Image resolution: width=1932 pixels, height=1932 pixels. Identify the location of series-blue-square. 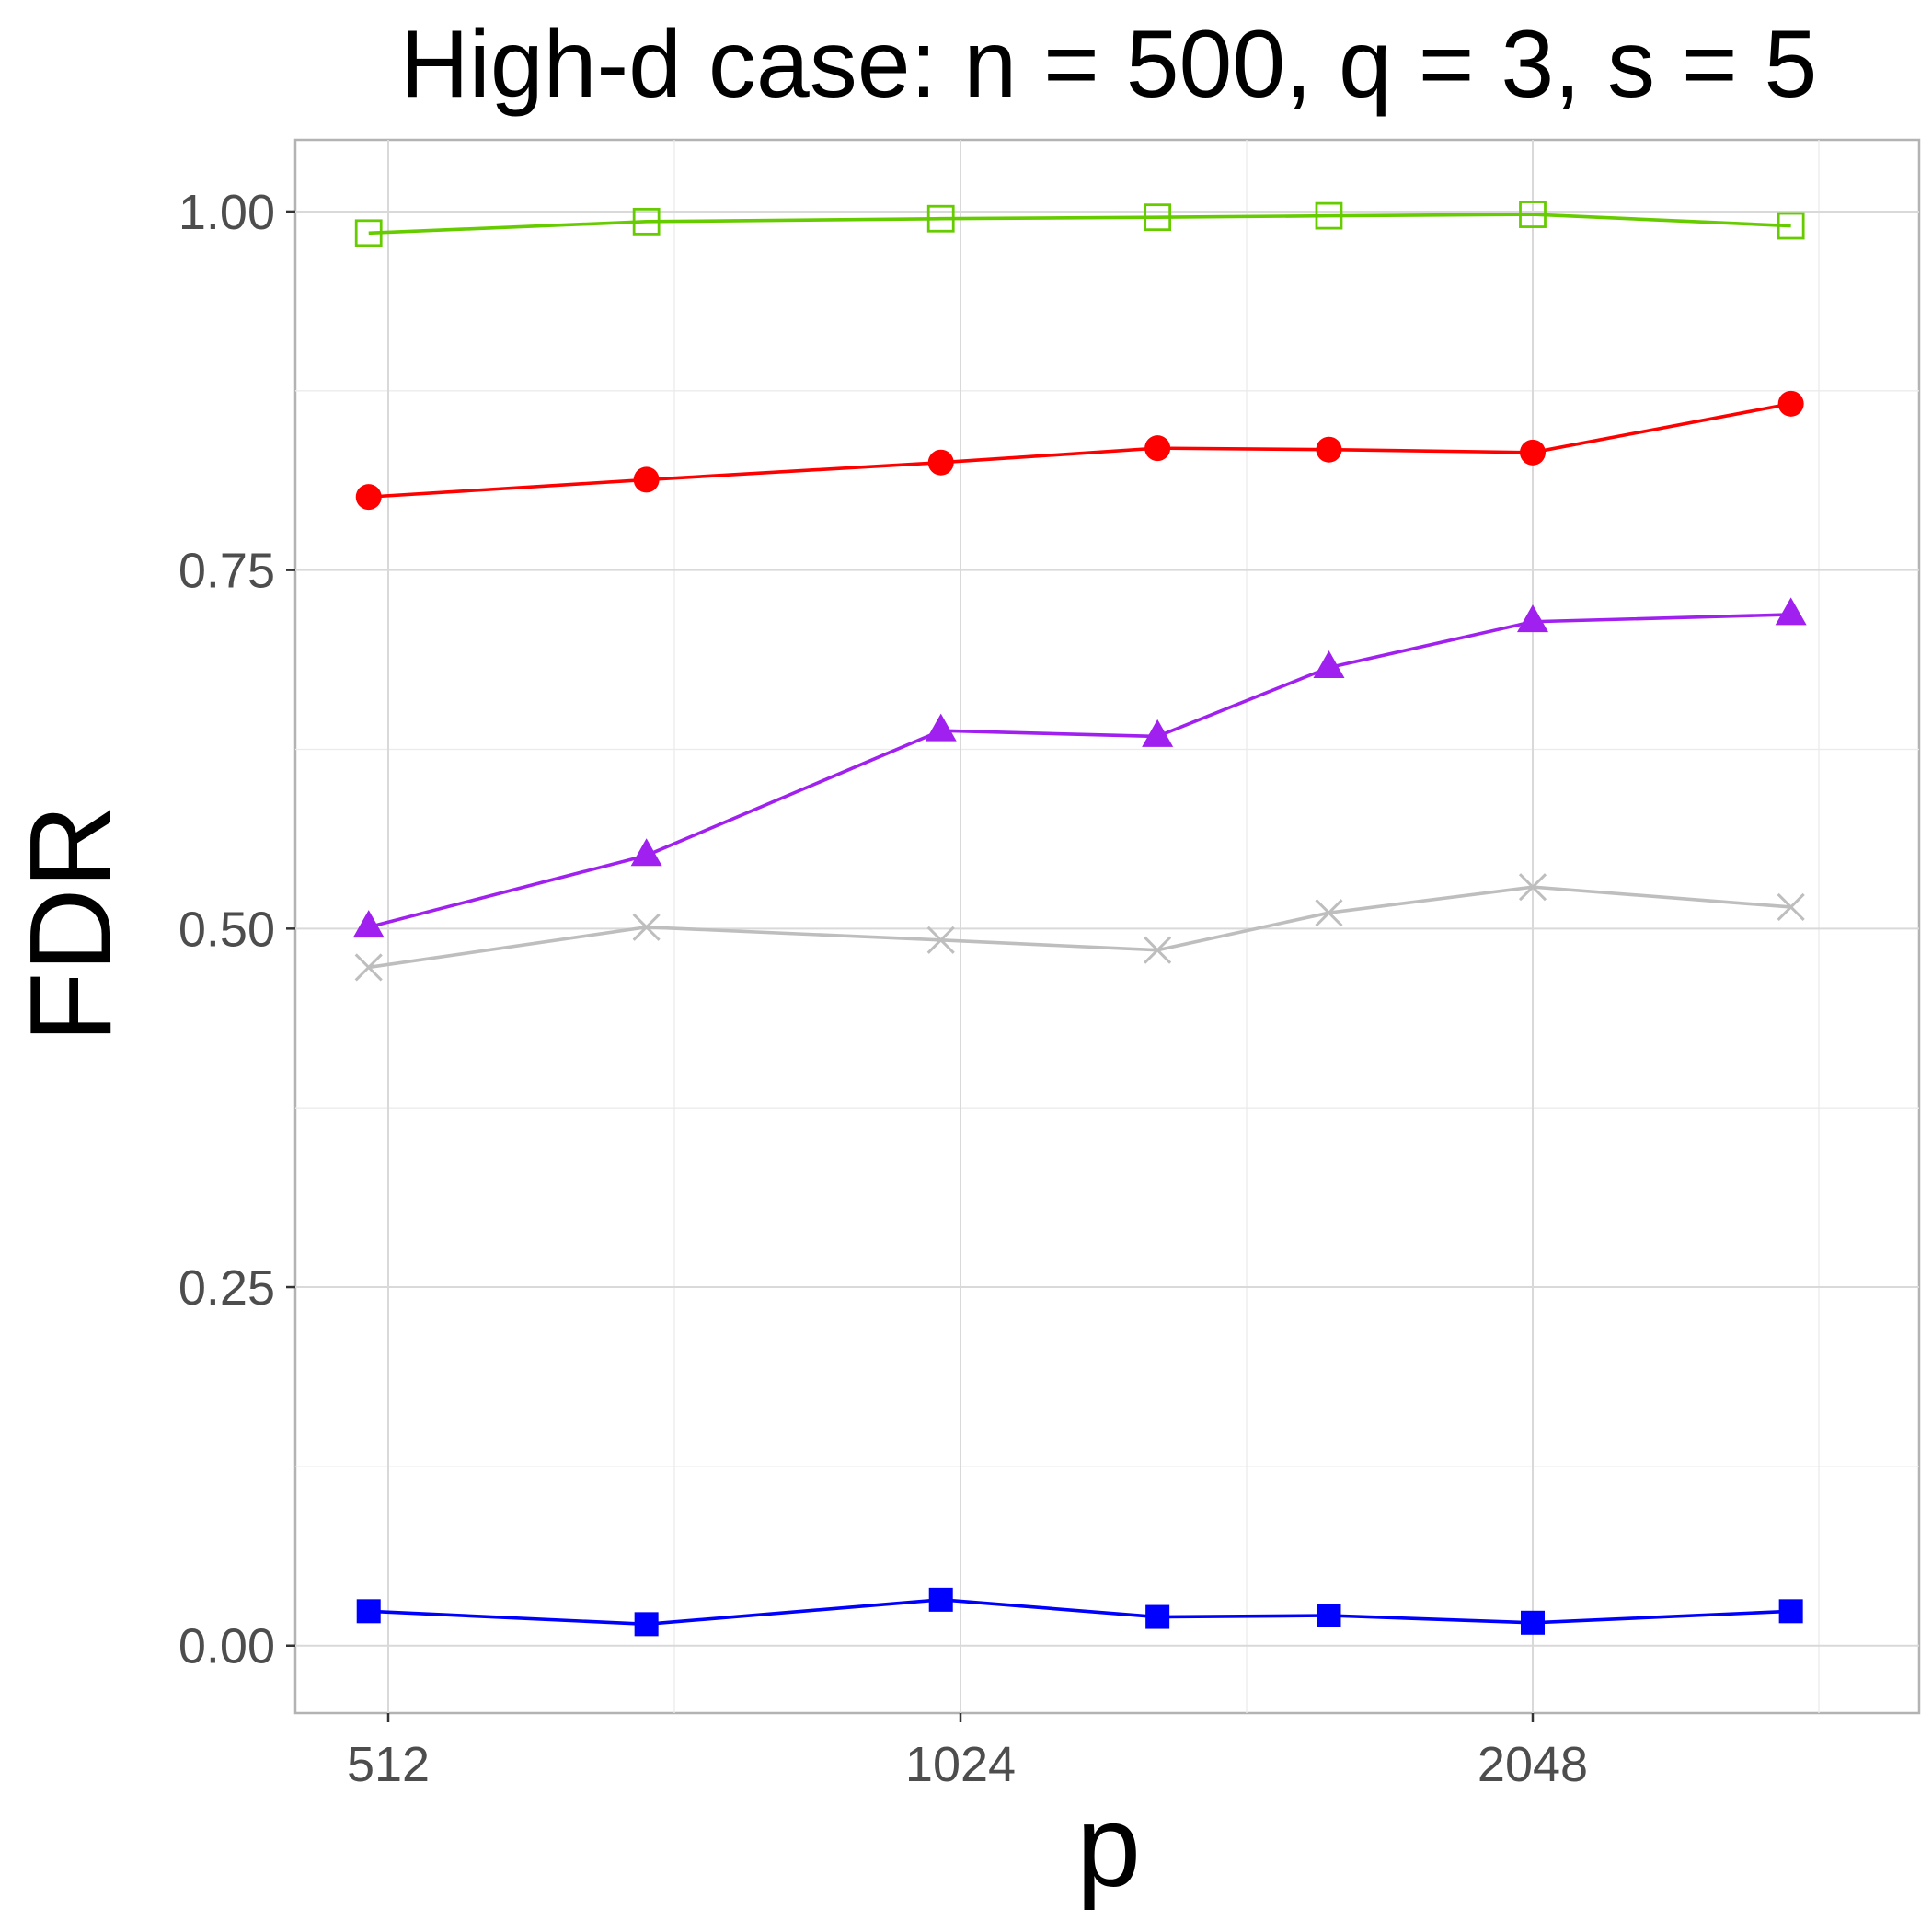
(1079, 1612).